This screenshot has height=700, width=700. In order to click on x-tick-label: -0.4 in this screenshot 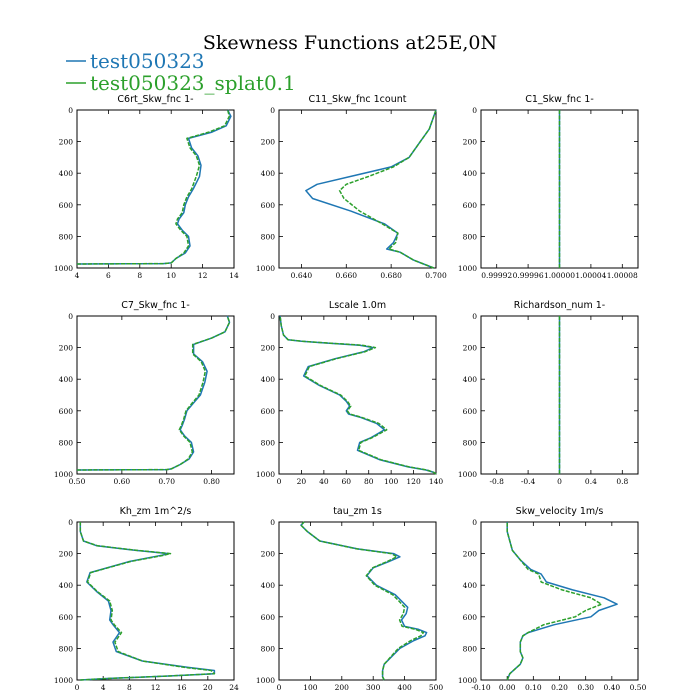, I will do `click(528, 481)`.